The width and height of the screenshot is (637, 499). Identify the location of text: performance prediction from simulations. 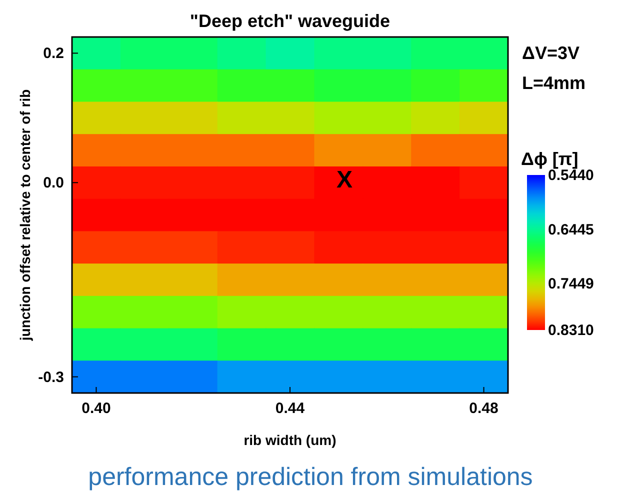
(310, 477).